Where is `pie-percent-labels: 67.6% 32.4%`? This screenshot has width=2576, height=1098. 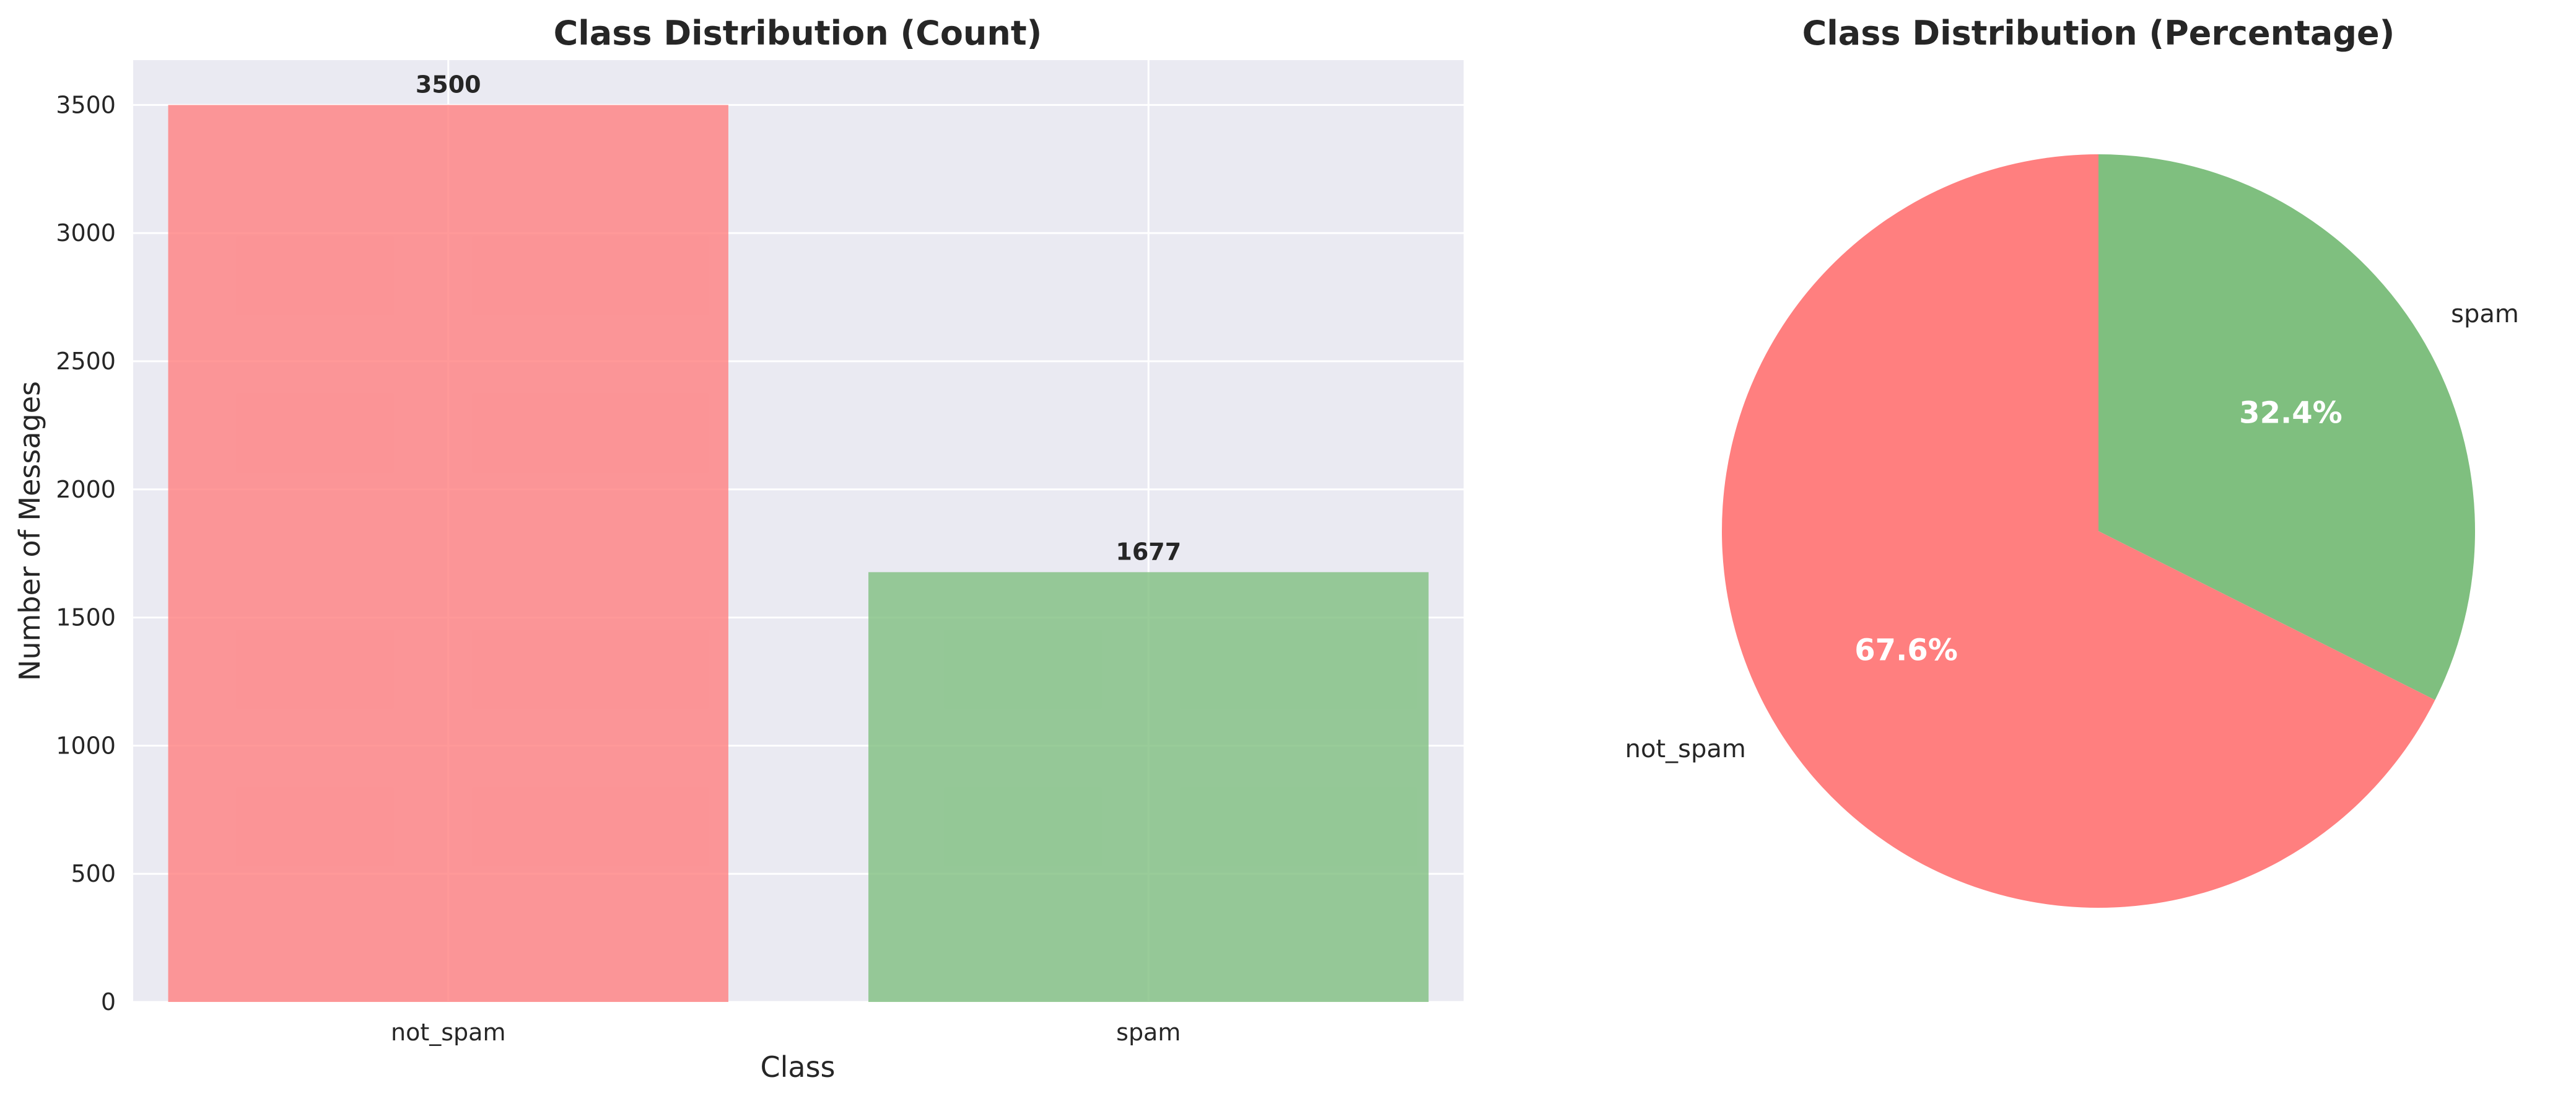
pie-percent-labels: 67.6% 32.4% is located at coordinates (2098, 531).